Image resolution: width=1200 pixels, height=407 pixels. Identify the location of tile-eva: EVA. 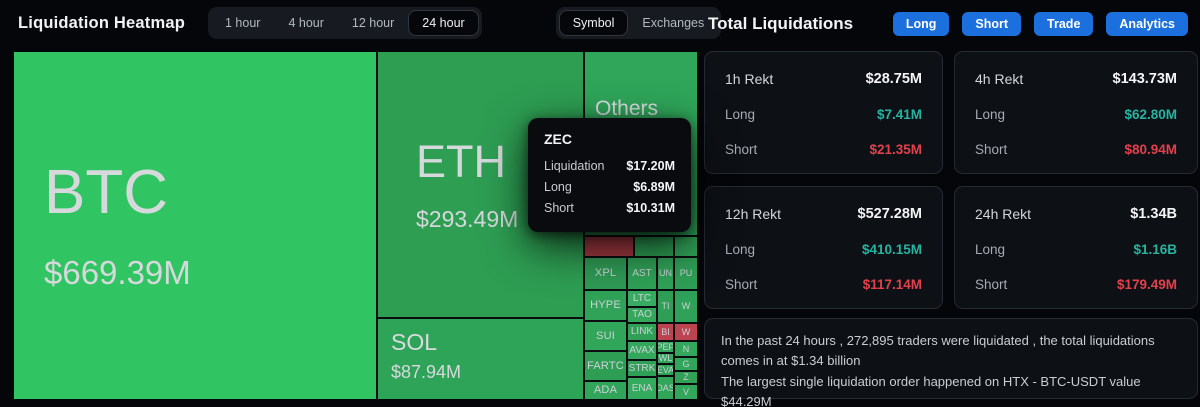
(665, 370).